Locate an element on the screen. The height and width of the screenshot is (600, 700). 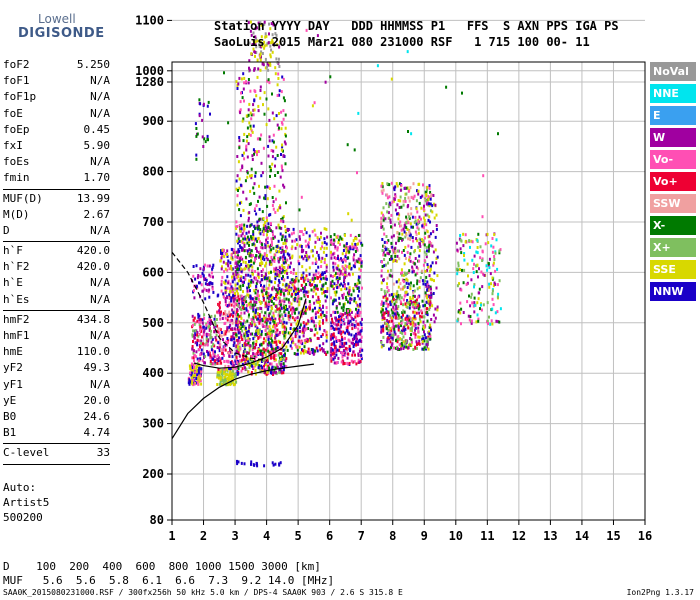
y-tick-label: 800 is located at coordinates (153, 172).